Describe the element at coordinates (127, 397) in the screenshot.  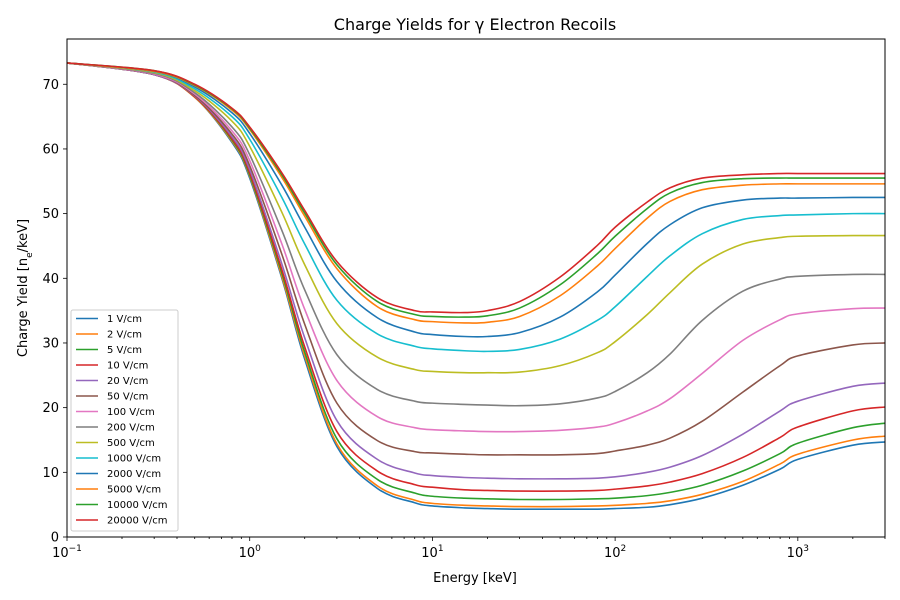
I see `legend-label: 50 V/cm` at that location.